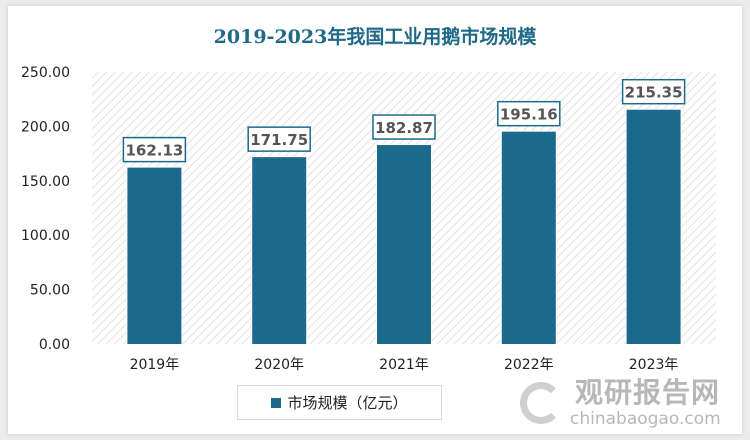 This screenshot has width=750, height=440. What do you see at coordinates (529, 365) in the screenshot?
I see `x-tick-label: 2022年` at bounding box center [529, 365].